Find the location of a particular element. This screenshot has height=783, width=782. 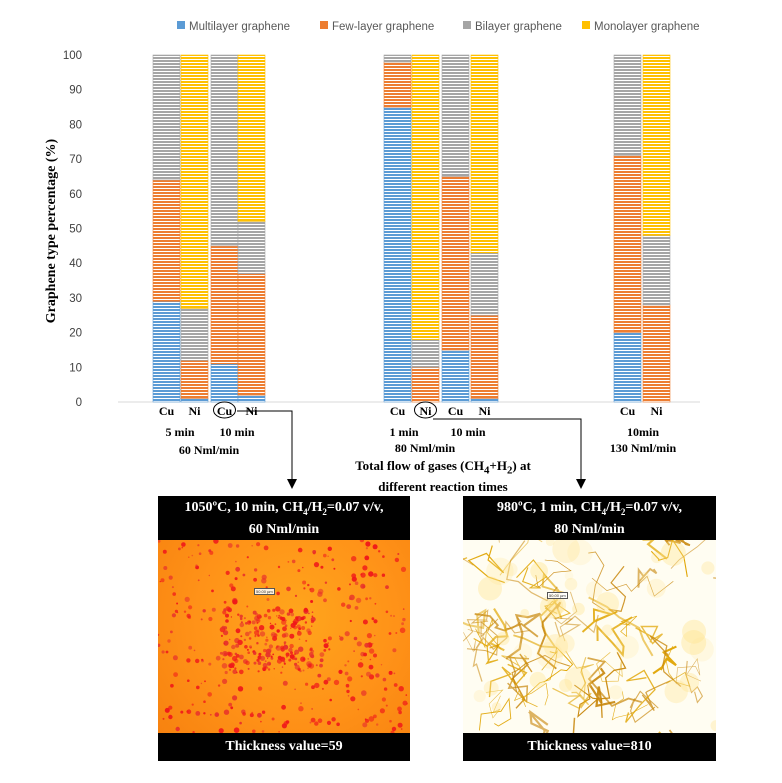

flow-note-line2: different reaction times is located at coordinates (443, 486).